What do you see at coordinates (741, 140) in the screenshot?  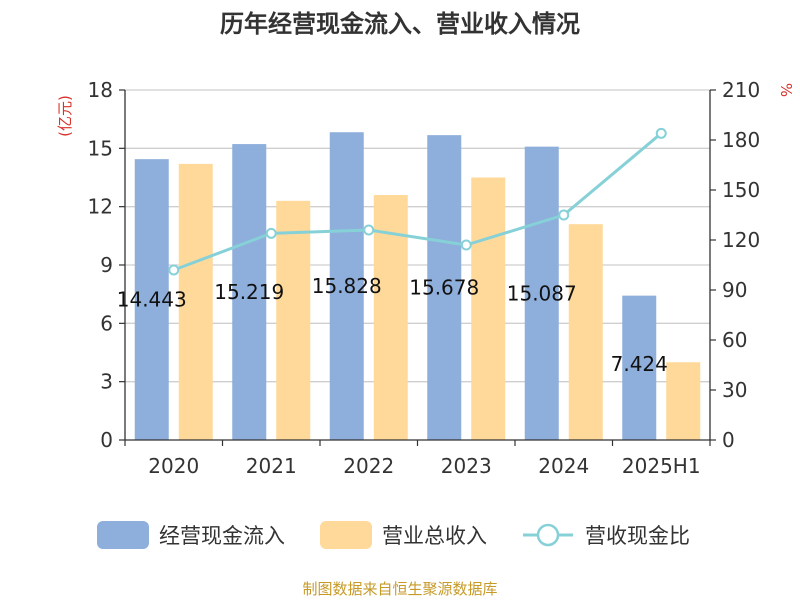 I see `right-tick-label: 180` at bounding box center [741, 140].